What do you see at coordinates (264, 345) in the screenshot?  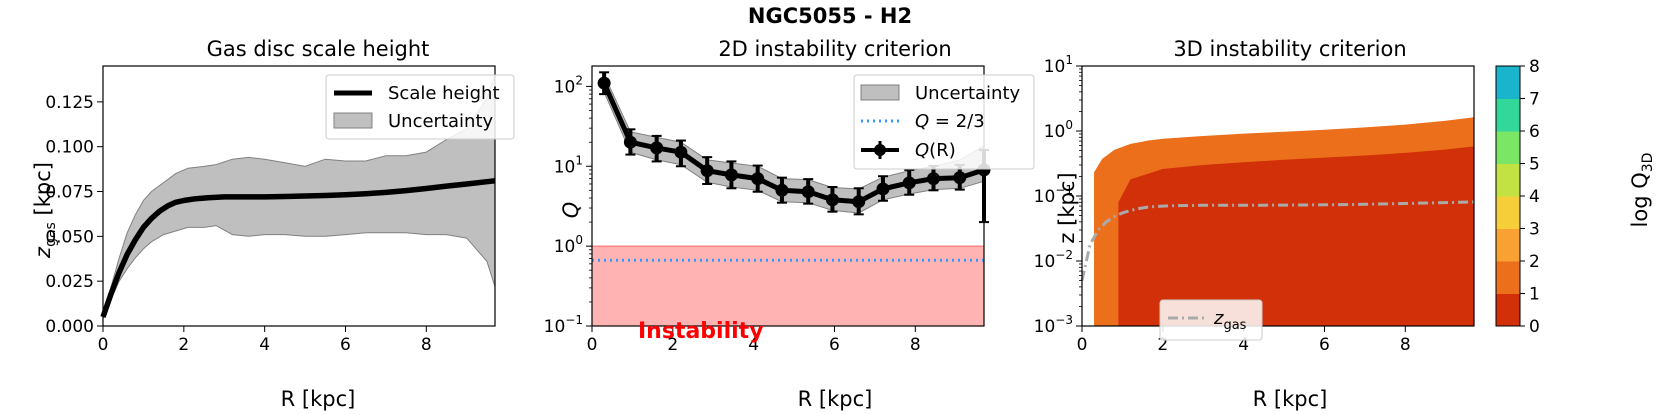 I see `scale-height-xtick-label: 4` at bounding box center [264, 345].